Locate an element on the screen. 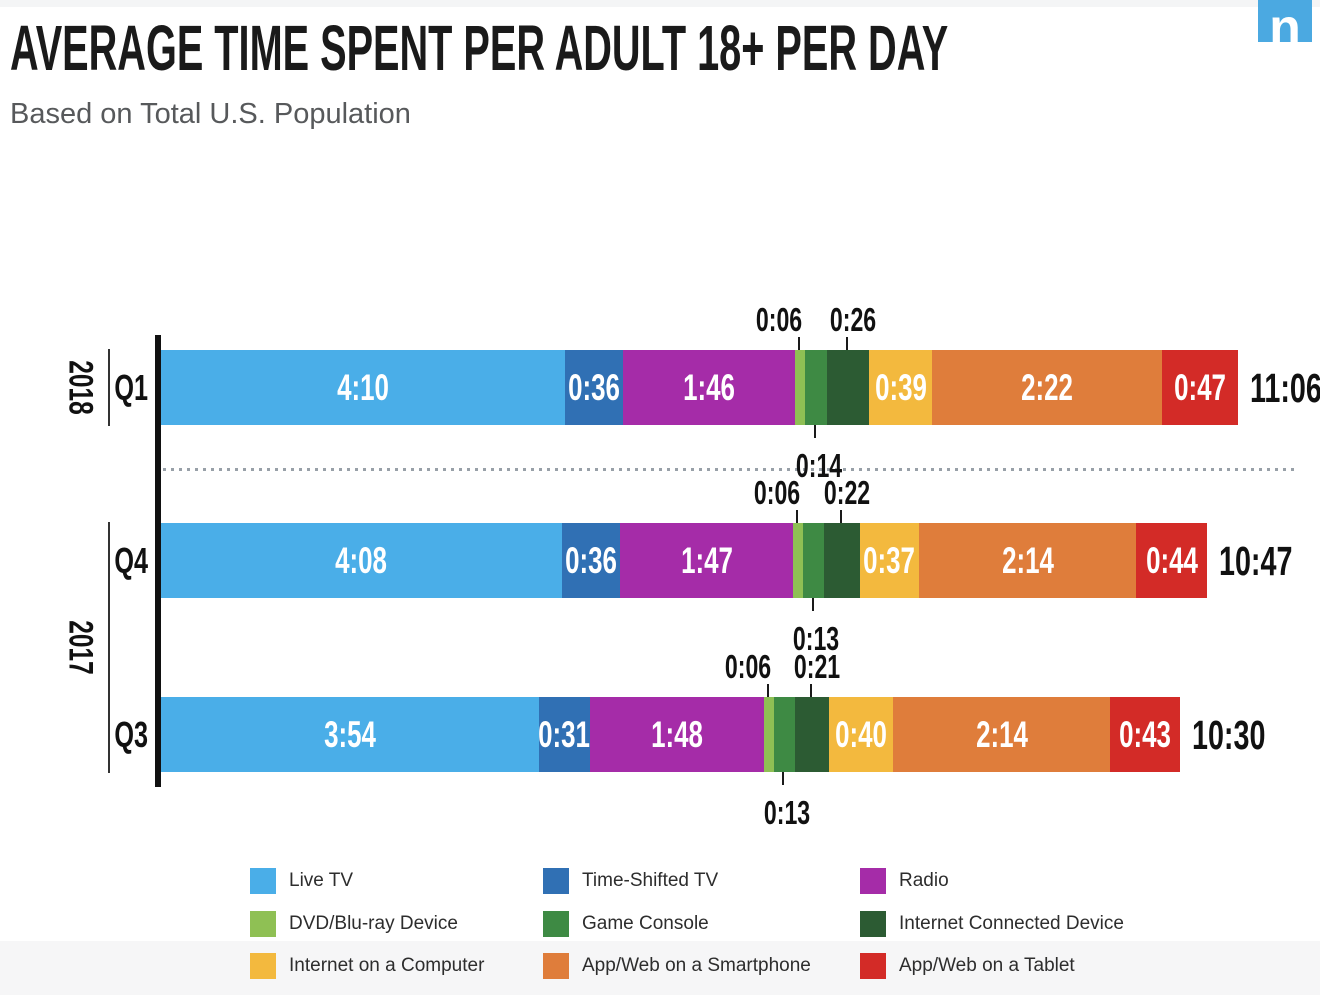  year-divider-dotted-line is located at coordinates (729, 469).